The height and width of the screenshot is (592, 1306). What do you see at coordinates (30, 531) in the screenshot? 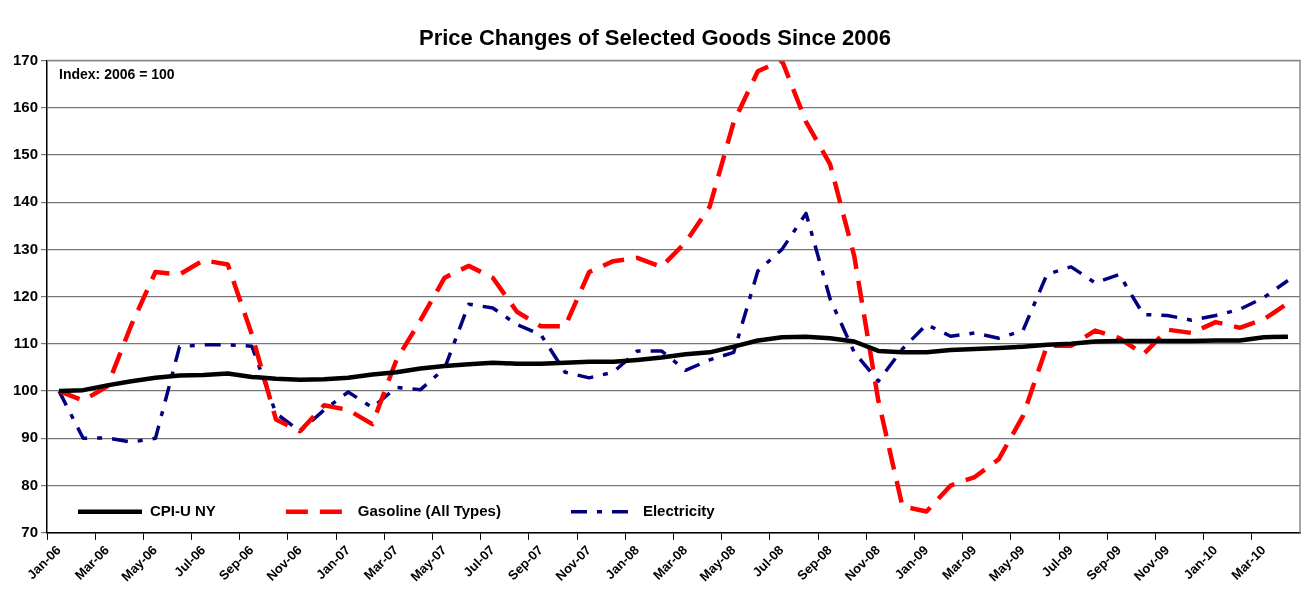
I see `y-tick-label: 70` at bounding box center [30, 531].